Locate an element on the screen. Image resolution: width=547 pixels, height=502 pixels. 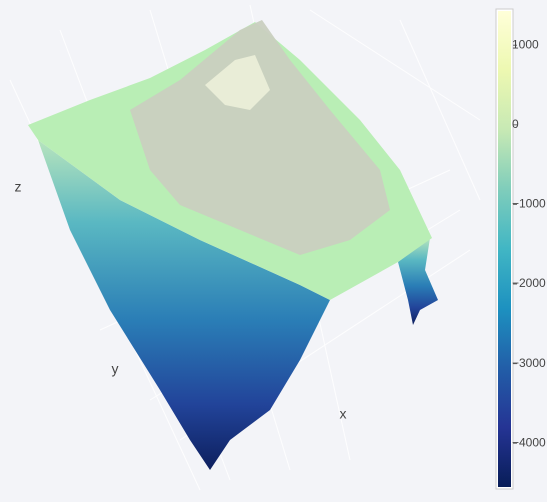
colorbar-tick-label: 1000 is located at coordinates (525, 44).